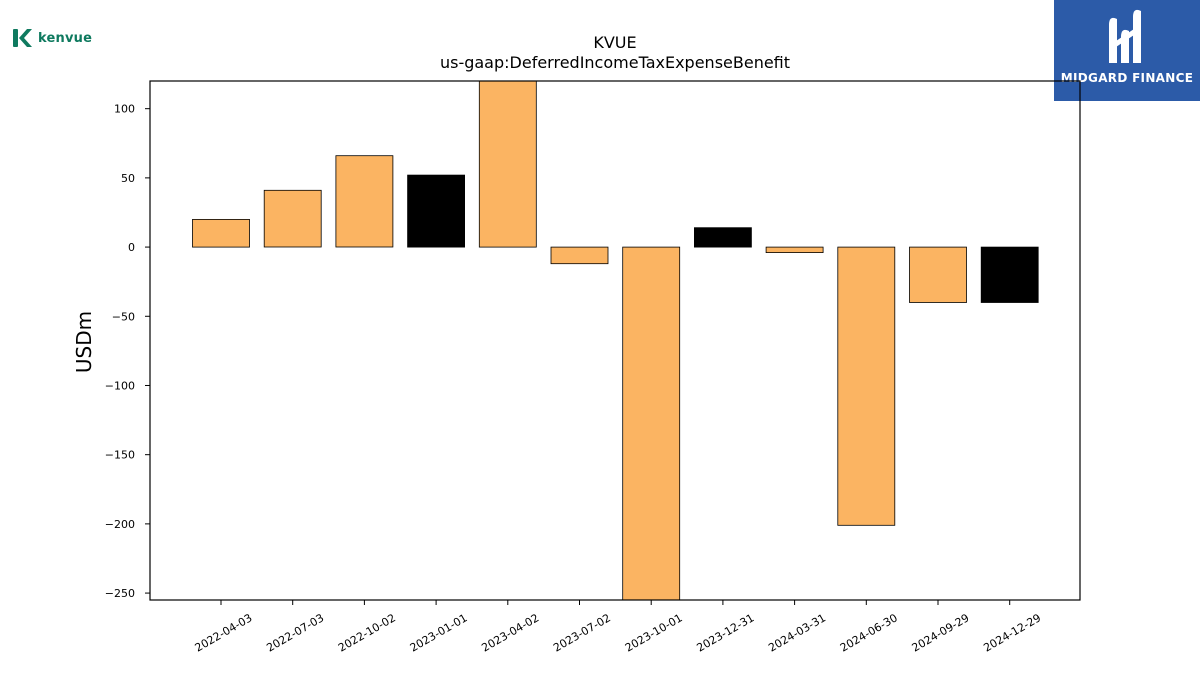 This screenshot has width=1200, height=675. Describe the element at coordinates (120, 455) in the screenshot. I see `y-tick-label: −150` at that location.